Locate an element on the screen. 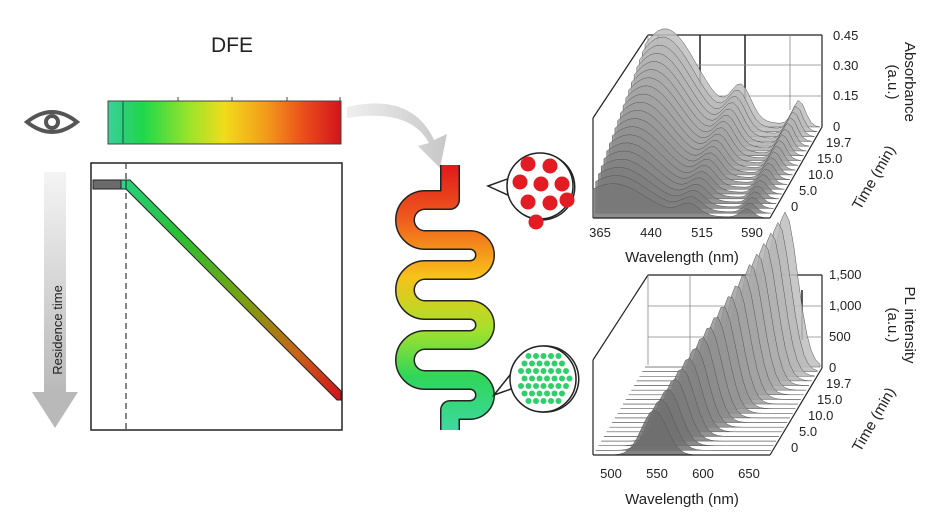 This screenshot has height=531, width=944. dfe-label: DFE is located at coordinates (232, 45).